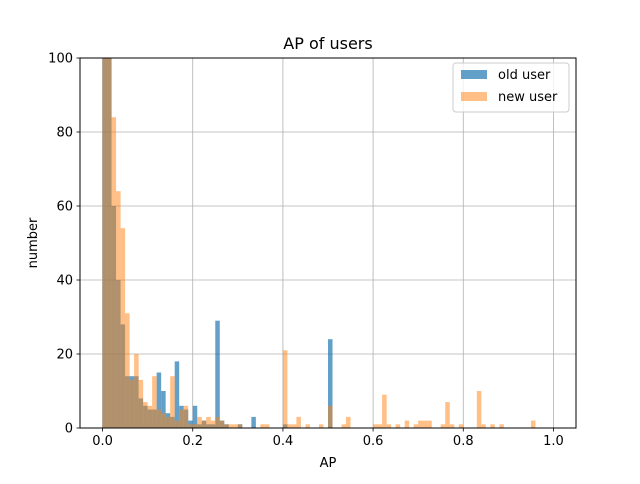  I want to click on y-tick-label: 20, so click(64, 355).